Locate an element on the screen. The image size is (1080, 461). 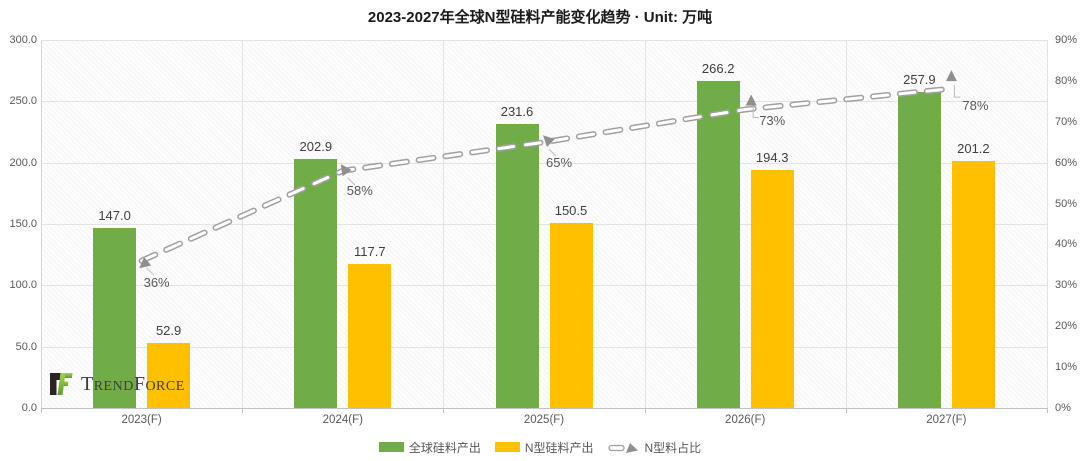
right-axis-tick-label: 40% is located at coordinates (1066, 244).